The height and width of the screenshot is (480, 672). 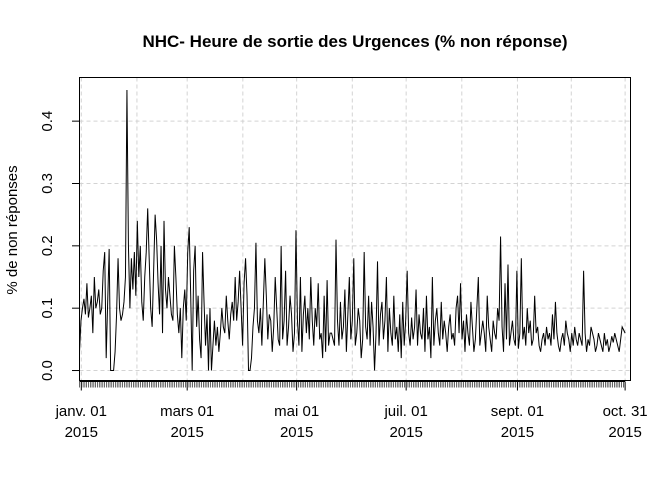 I want to click on x-tick-label: oct. 31, so click(x=625, y=411).